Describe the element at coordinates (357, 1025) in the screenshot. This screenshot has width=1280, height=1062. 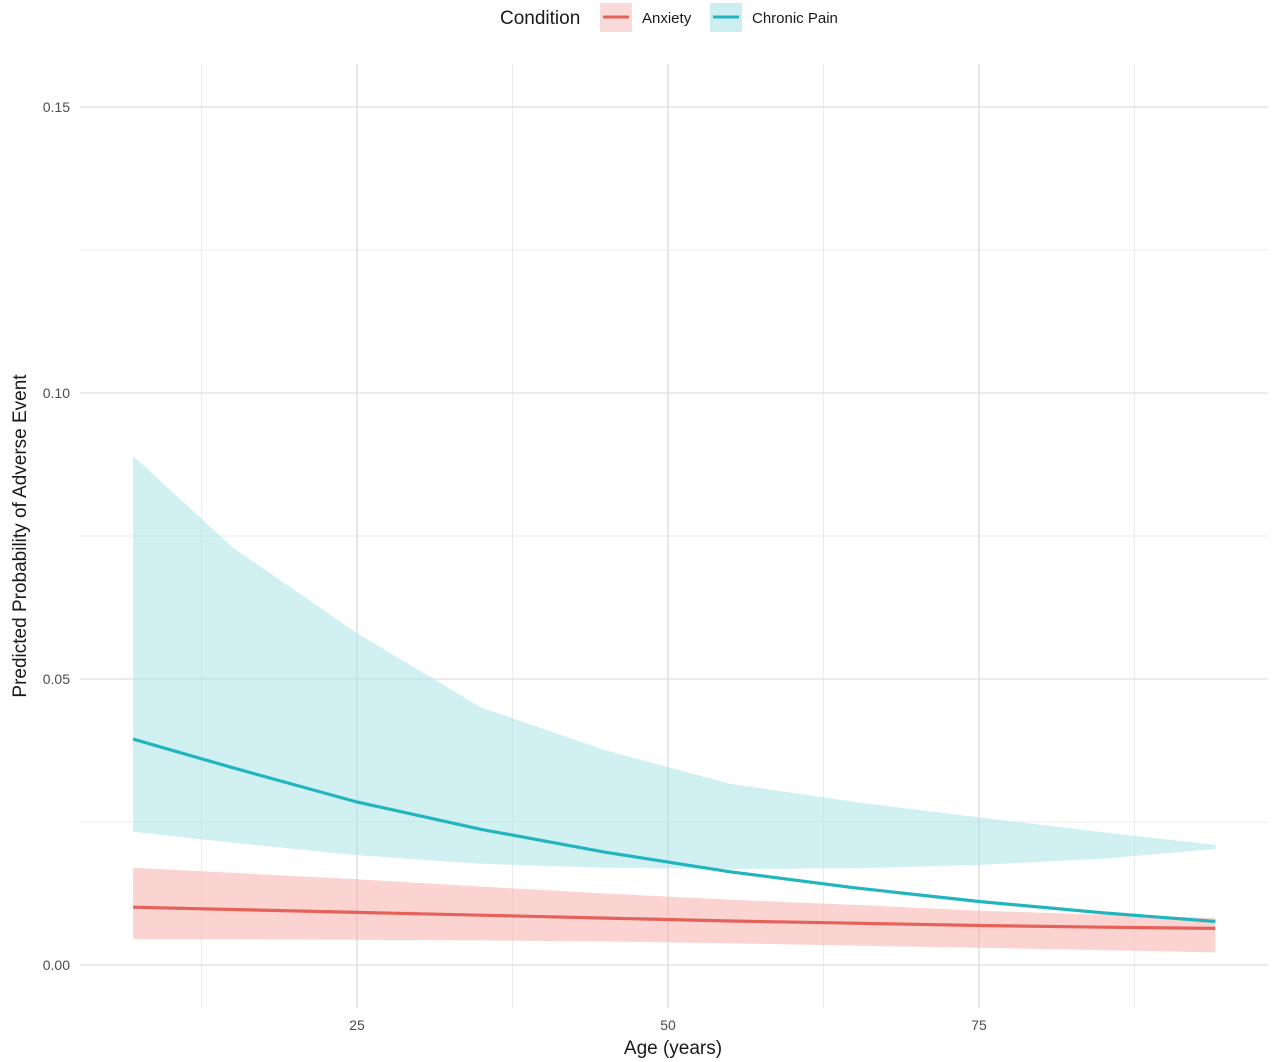
I see `x-tick-label-25: 25` at that location.